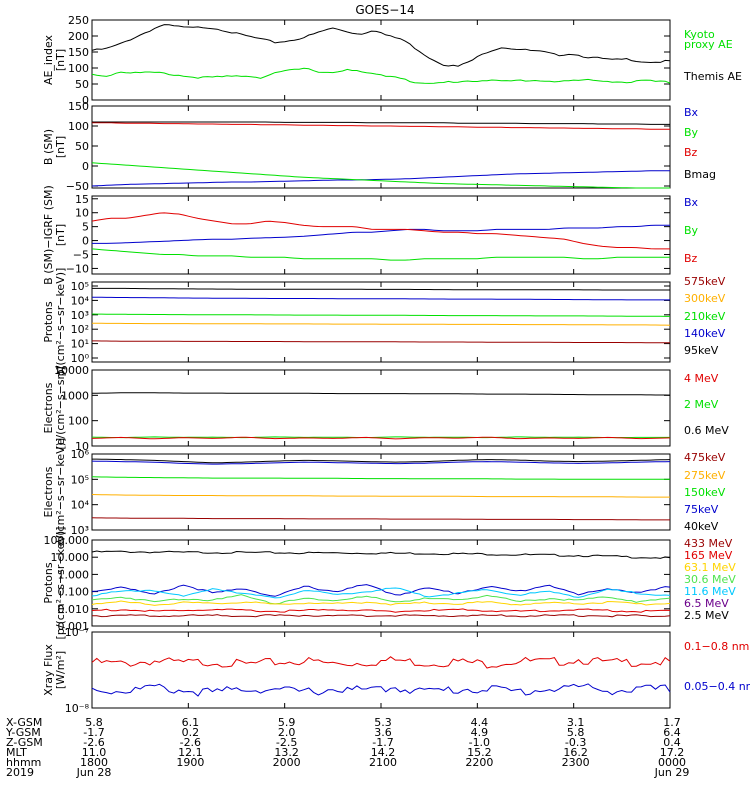 The width and height of the screenshot is (750, 800). Describe the element at coordinates (75, 395) in the screenshot. I see `y-tick-label: 1000` at that location.